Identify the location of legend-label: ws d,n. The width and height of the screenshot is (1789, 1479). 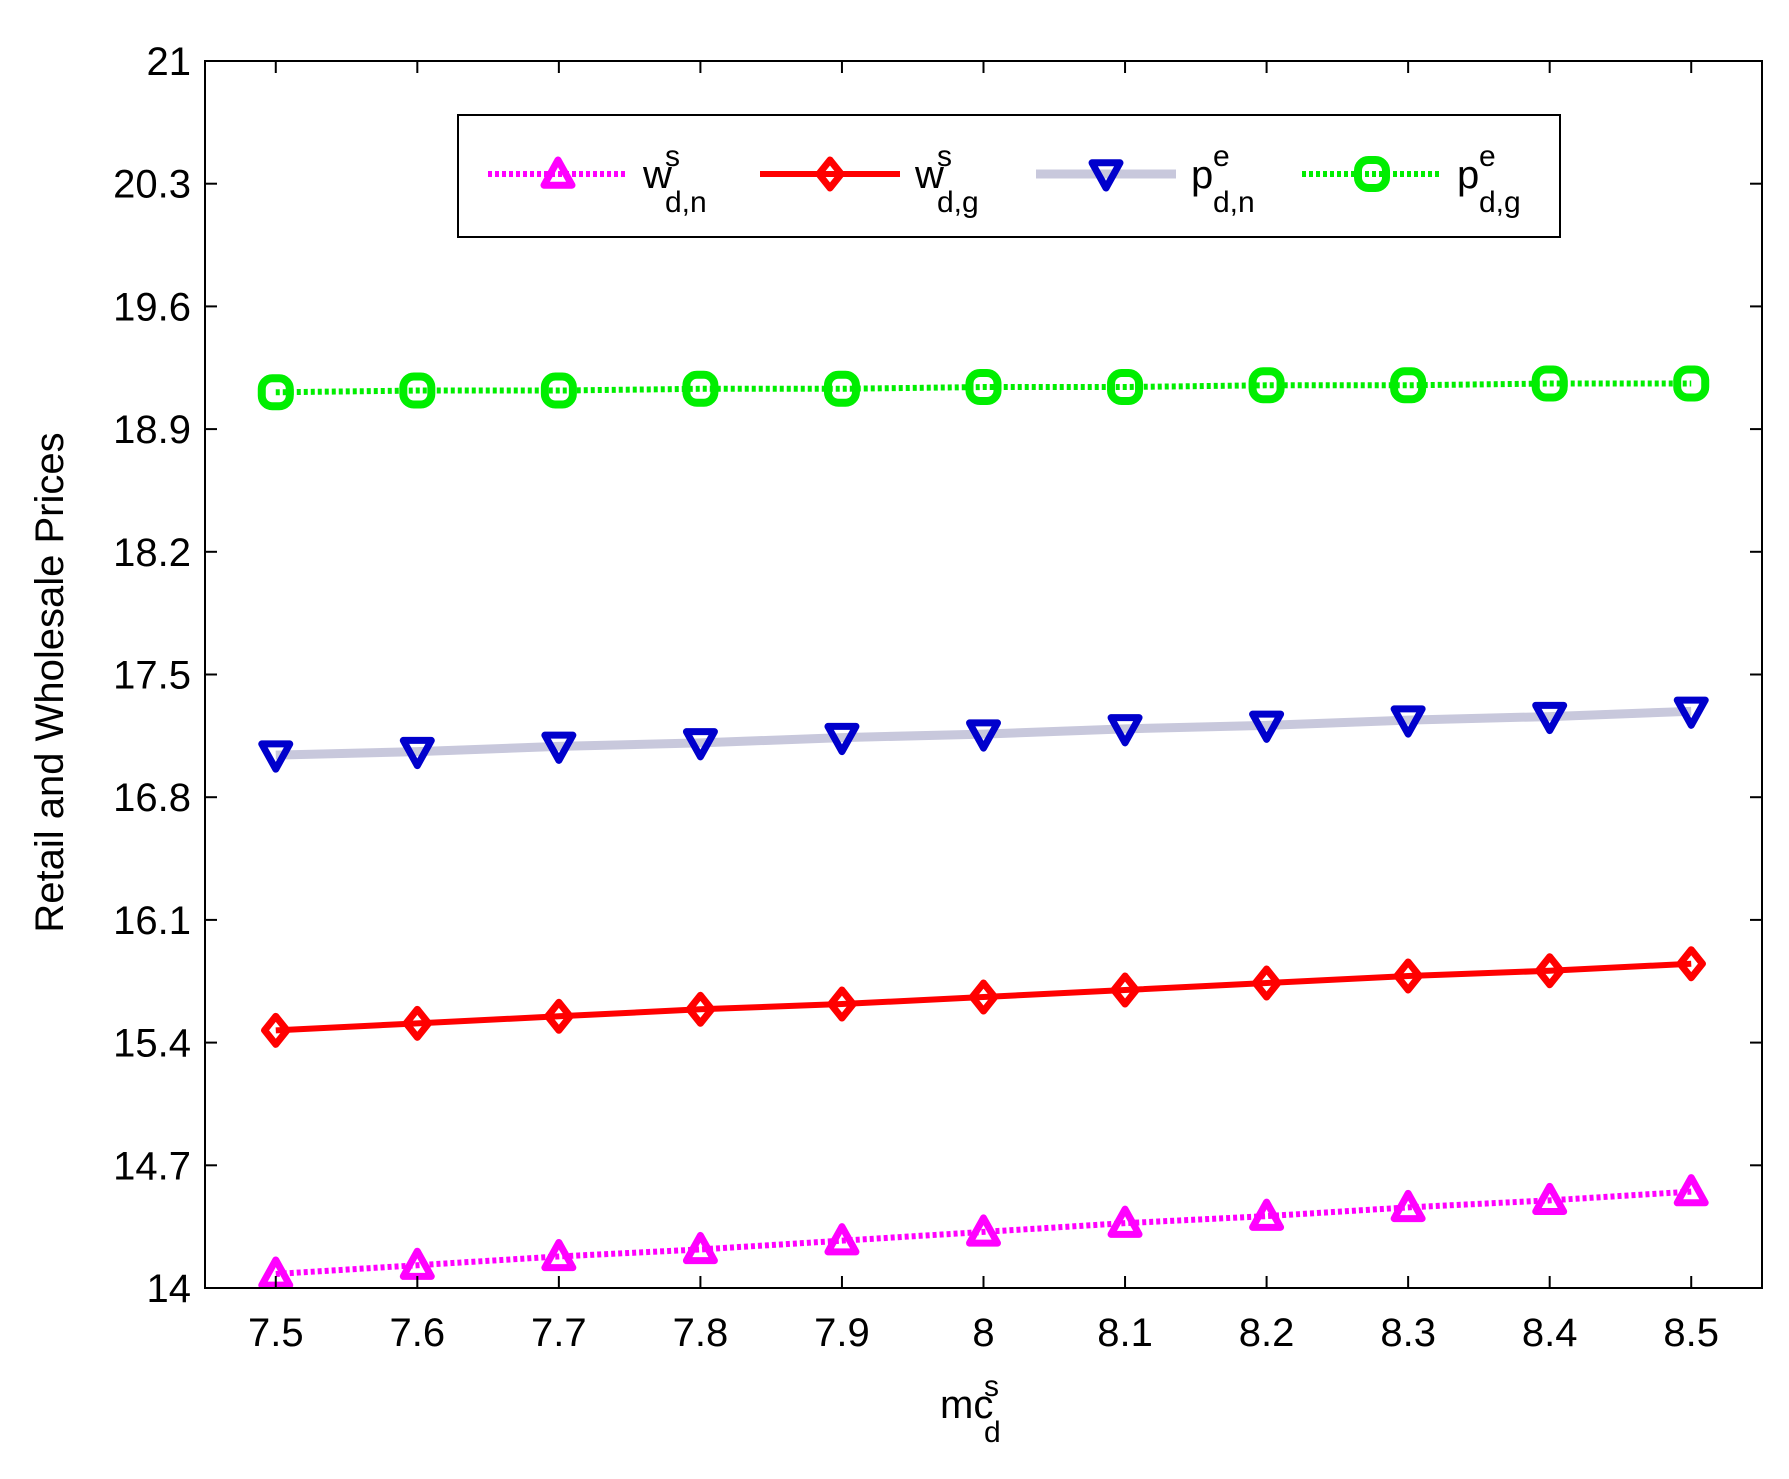
(674, 179).